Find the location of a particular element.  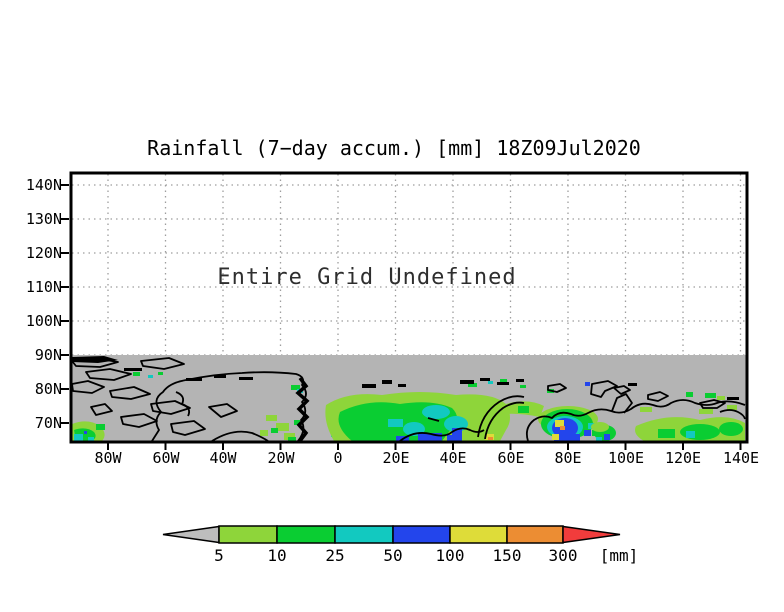

lat-axis-label-70n: 70N is located at coordinates (48, 423).